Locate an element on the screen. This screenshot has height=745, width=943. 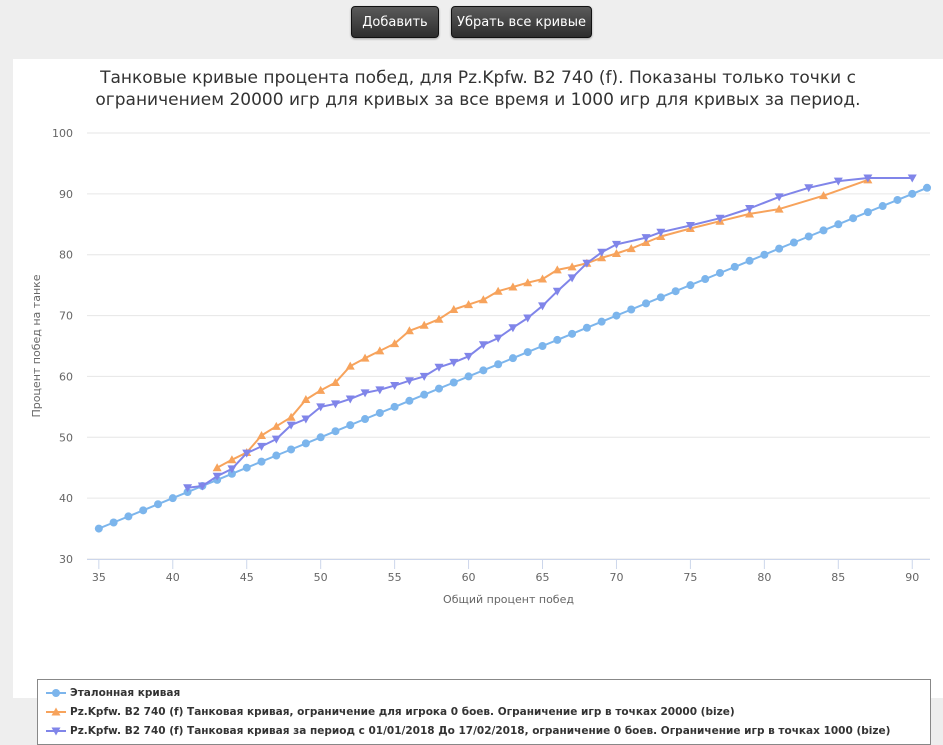
x-tick-label: 90 is located at coordinates (912, 577).